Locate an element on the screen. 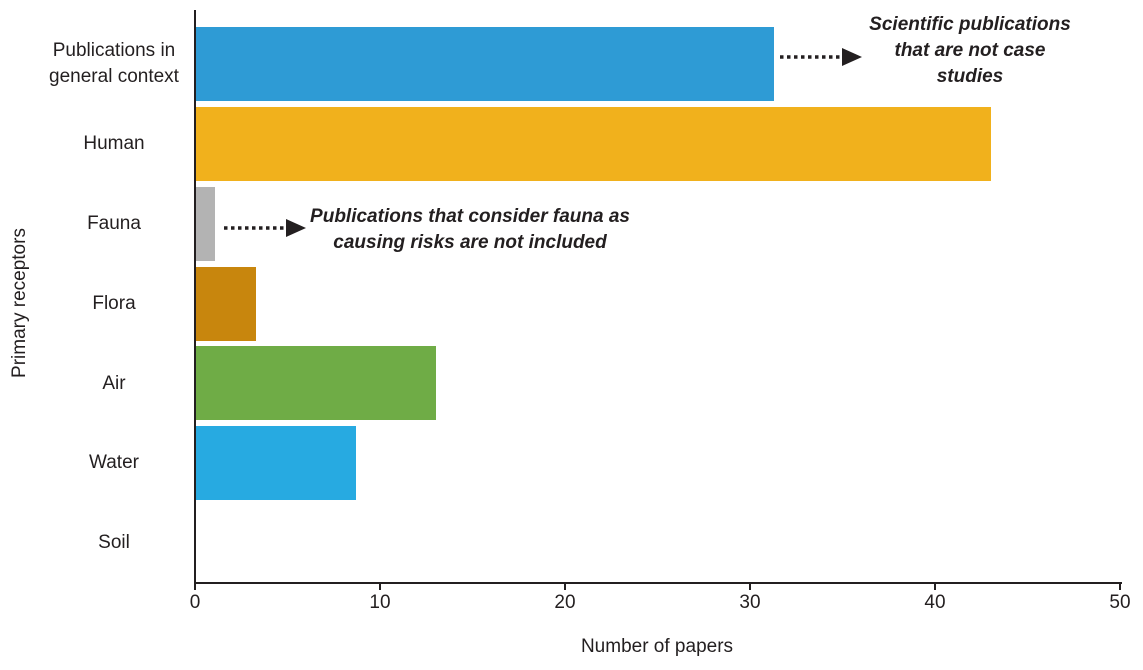 The height and width of the screenshot is (670, 1143). category-label-air: Air is located at coordinates (114, 383).